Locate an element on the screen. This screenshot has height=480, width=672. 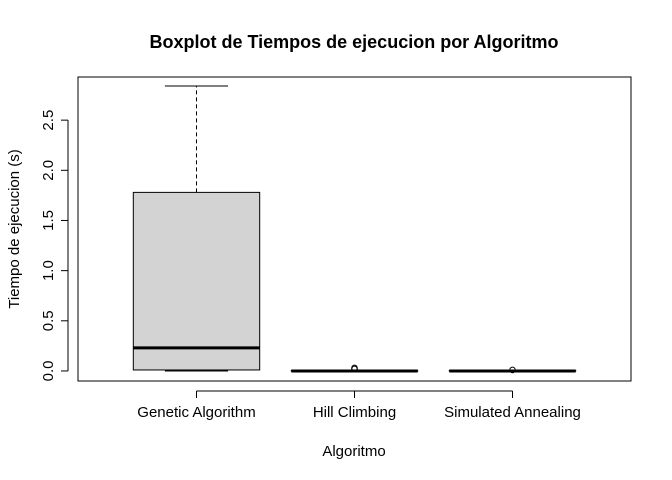
y-axis: 0.0 0.5 1.0 1.5 2.0 2.5 is located at coordinates (54, 246).